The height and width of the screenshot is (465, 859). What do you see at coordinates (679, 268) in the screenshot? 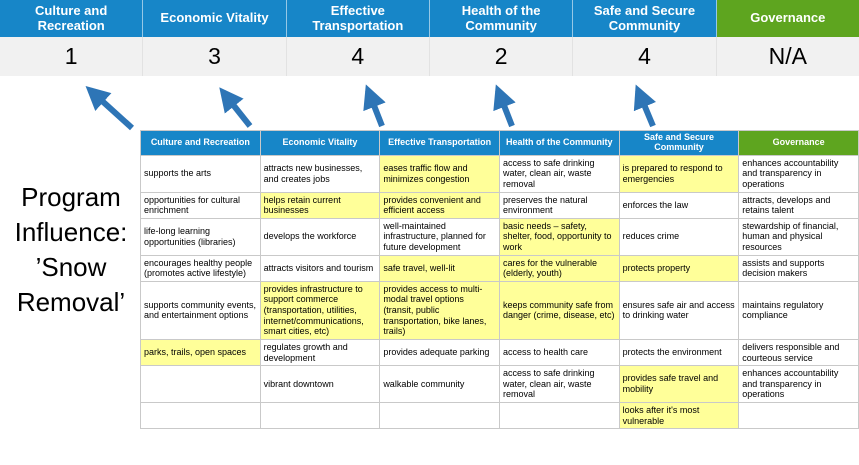
I see `matrix-cell: protects property` at bounding box center [679, 268].